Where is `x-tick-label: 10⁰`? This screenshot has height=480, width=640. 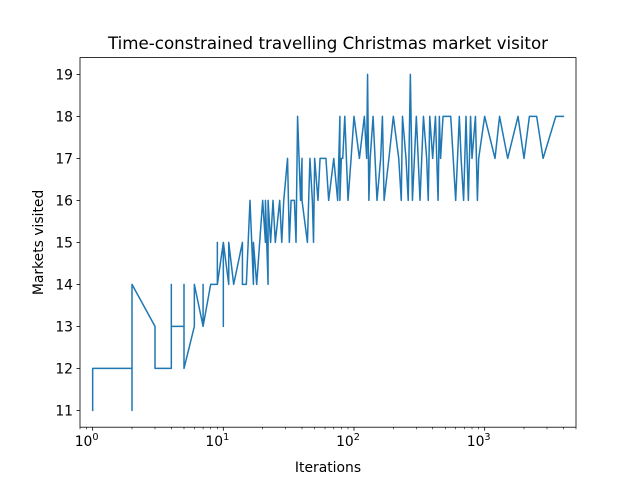
x-tick-label: 10⁰ is located at coordinates (87, 441).